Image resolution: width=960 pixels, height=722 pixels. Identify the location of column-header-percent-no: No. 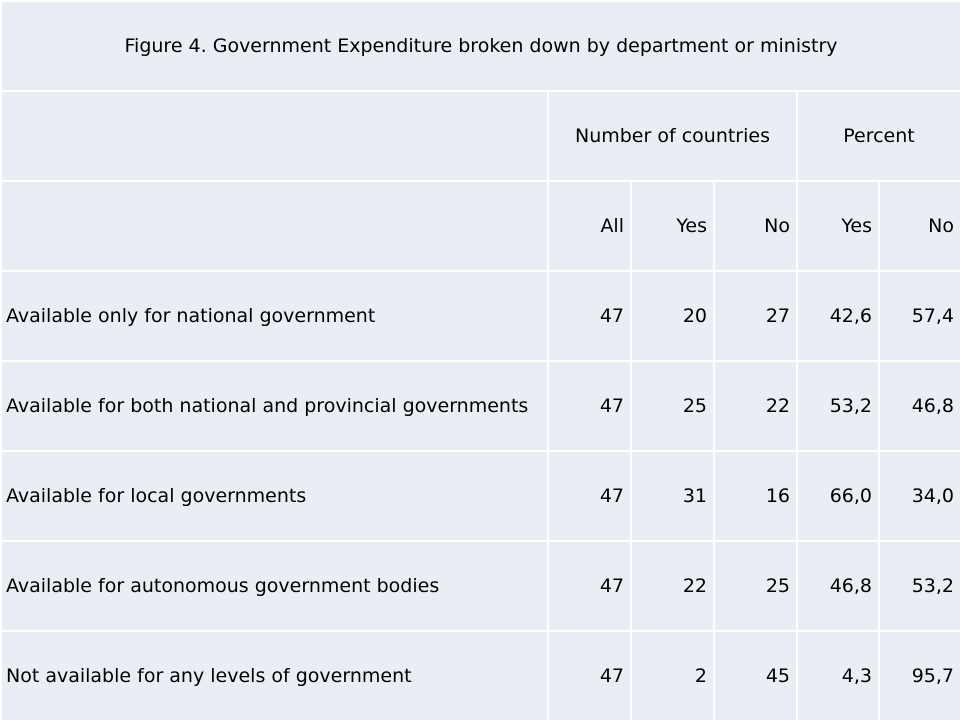
(918, 226).